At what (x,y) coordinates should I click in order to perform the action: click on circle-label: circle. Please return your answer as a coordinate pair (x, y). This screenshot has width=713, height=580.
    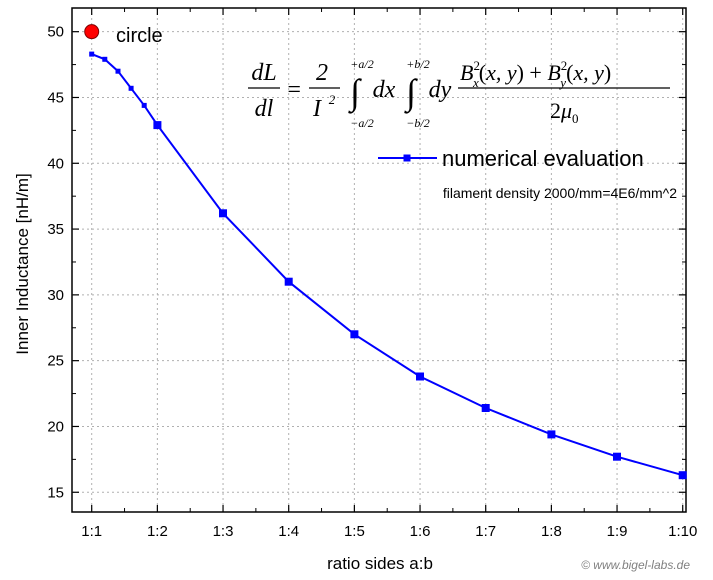
    Looking at the image, I should click on (139, 36).